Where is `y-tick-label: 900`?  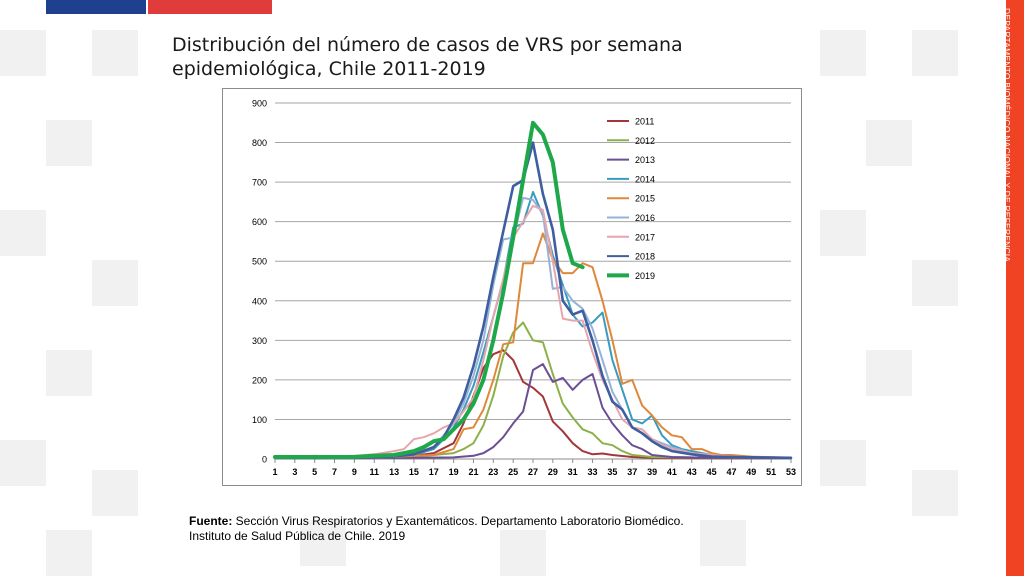 y-tick-label: 900 is located at coordinates (259, 104).